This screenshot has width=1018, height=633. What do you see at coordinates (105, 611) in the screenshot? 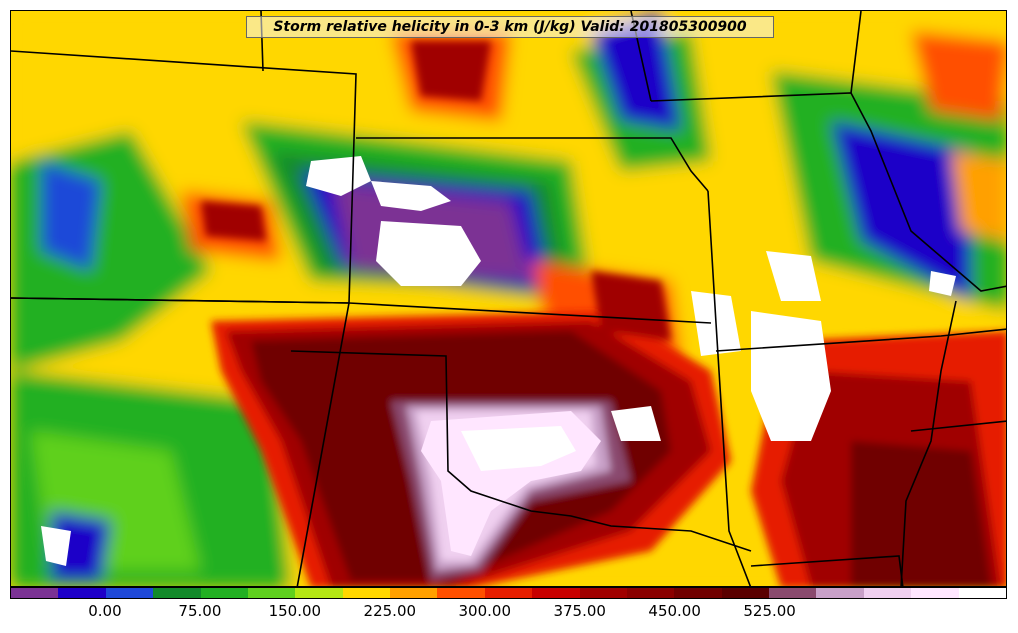
I see `colorbar-tick-label: 0.00` at bounding box center [105, 611].